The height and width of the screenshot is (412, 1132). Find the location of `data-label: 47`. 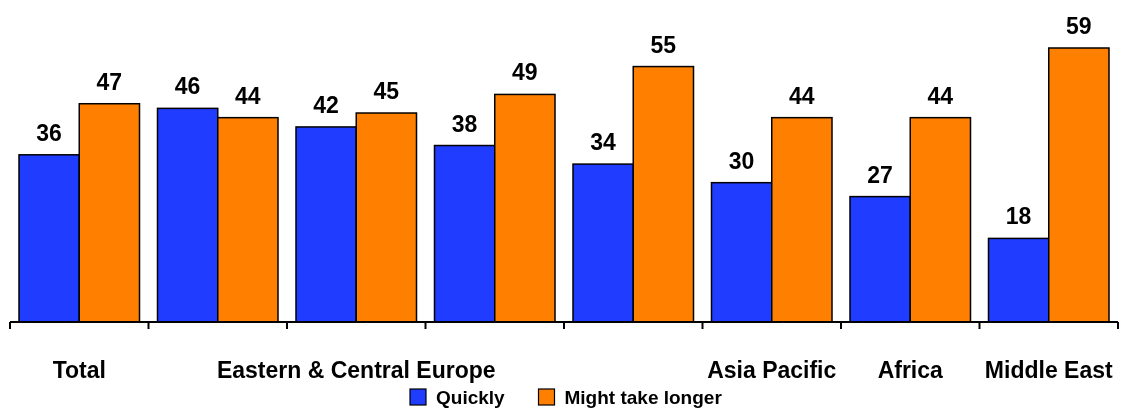

data-label: 47 is located at coordinates (109, 81).